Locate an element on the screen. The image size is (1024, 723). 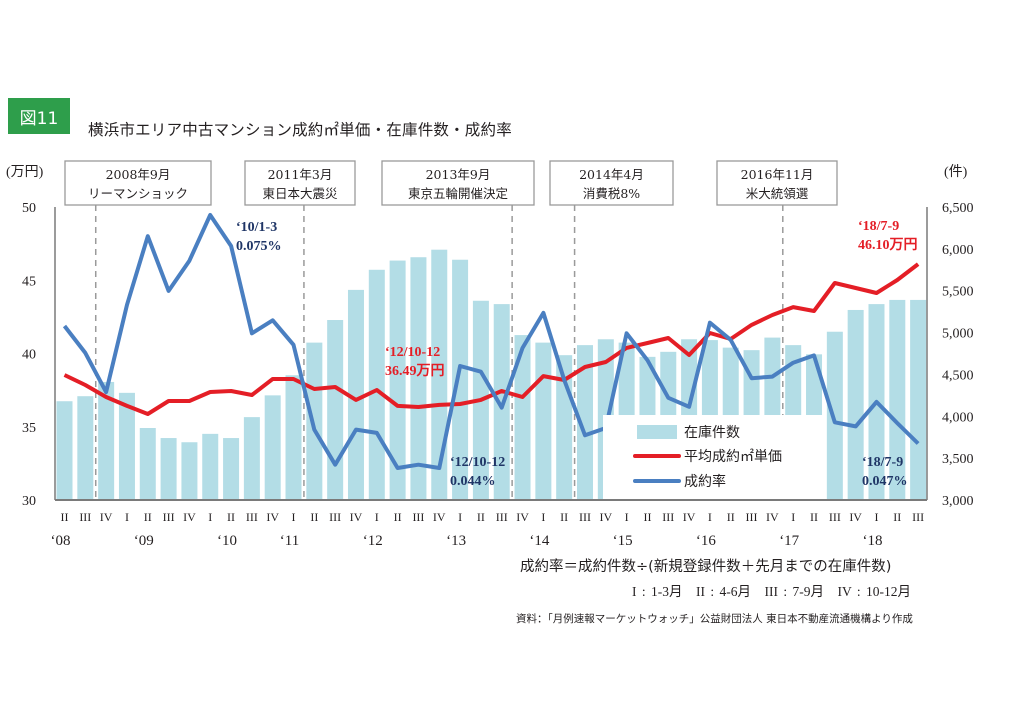
x-year-label: ‘11 is located at coordinates (289, 541).